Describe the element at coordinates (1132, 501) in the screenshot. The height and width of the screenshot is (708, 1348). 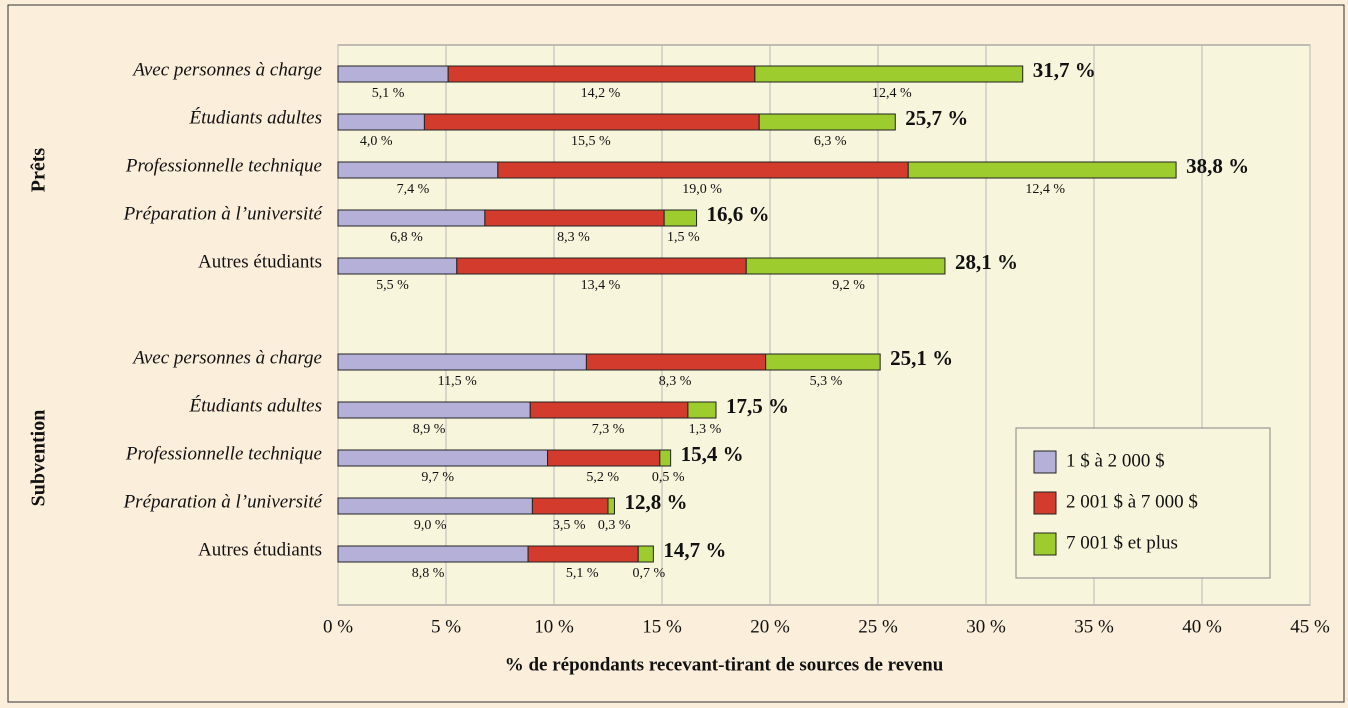
I see `legend-label: 2 001 $ à 7 000 $` at that location.